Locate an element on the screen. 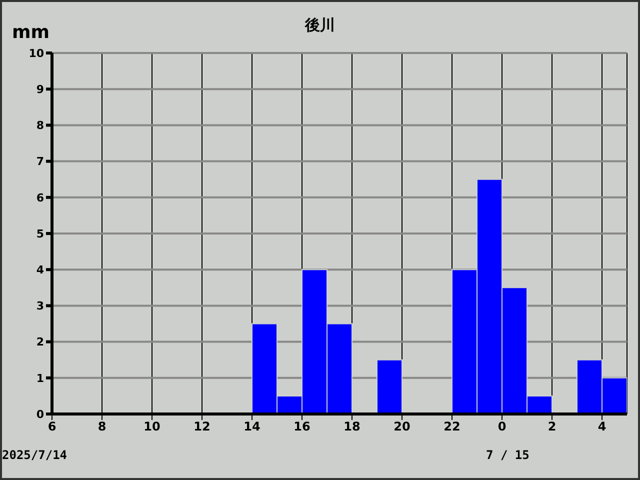  text: 2025/7/14 is located at coordinates (35, 455).